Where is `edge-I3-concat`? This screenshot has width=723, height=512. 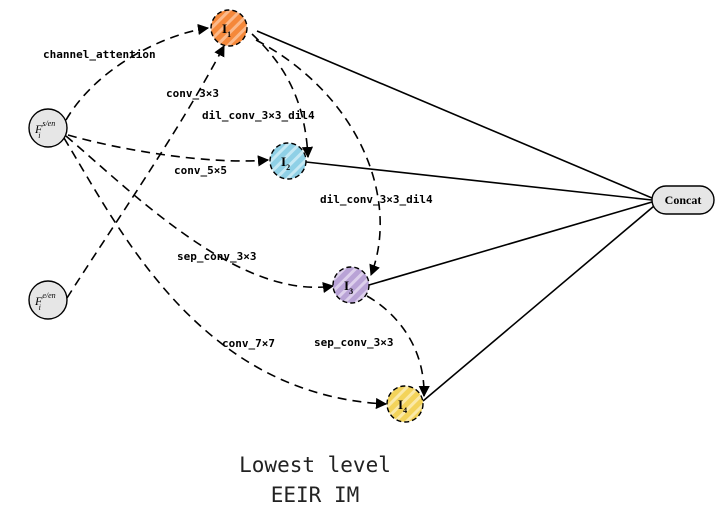 edge-I3-concat is located at coordinates (510, 243).